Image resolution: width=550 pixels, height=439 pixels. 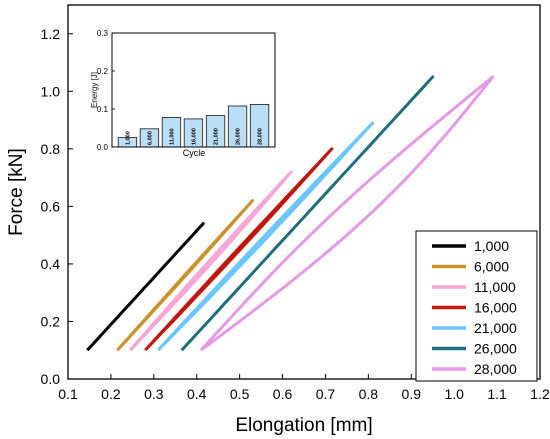 I want to click on inset-bar-category-label: 16,000, so click(x=195, y=136).